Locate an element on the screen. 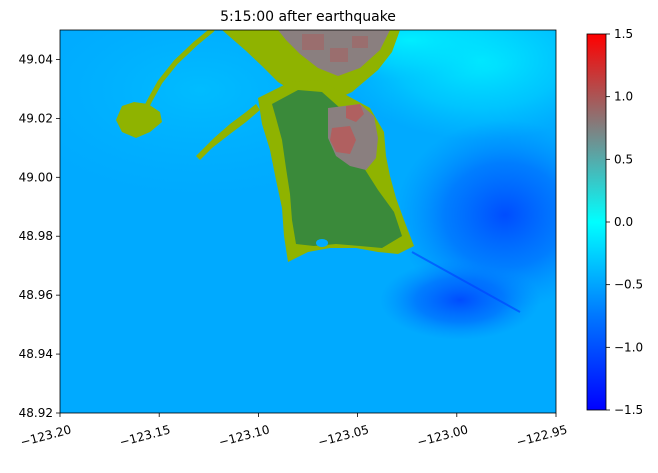 The image size is (658, 473). y-tick-label: 48.92 is located at coordinates (36, 413).